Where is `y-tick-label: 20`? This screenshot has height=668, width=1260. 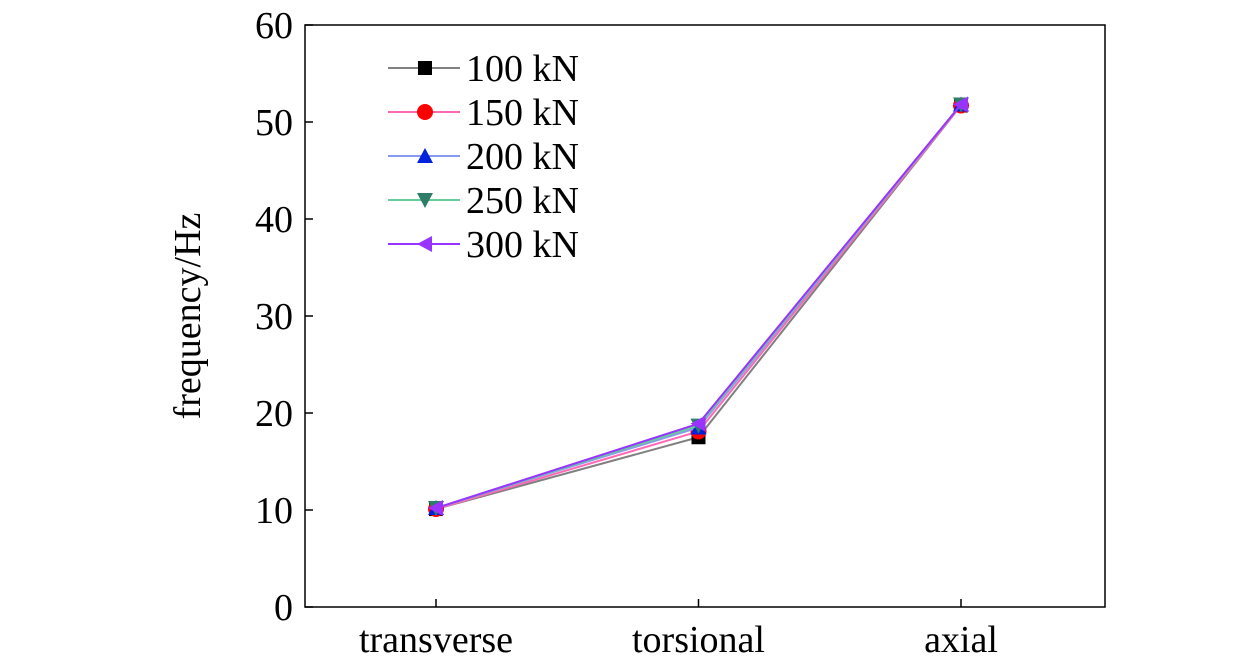 y-tick-label: 20 is located at coordinates (274, 414).